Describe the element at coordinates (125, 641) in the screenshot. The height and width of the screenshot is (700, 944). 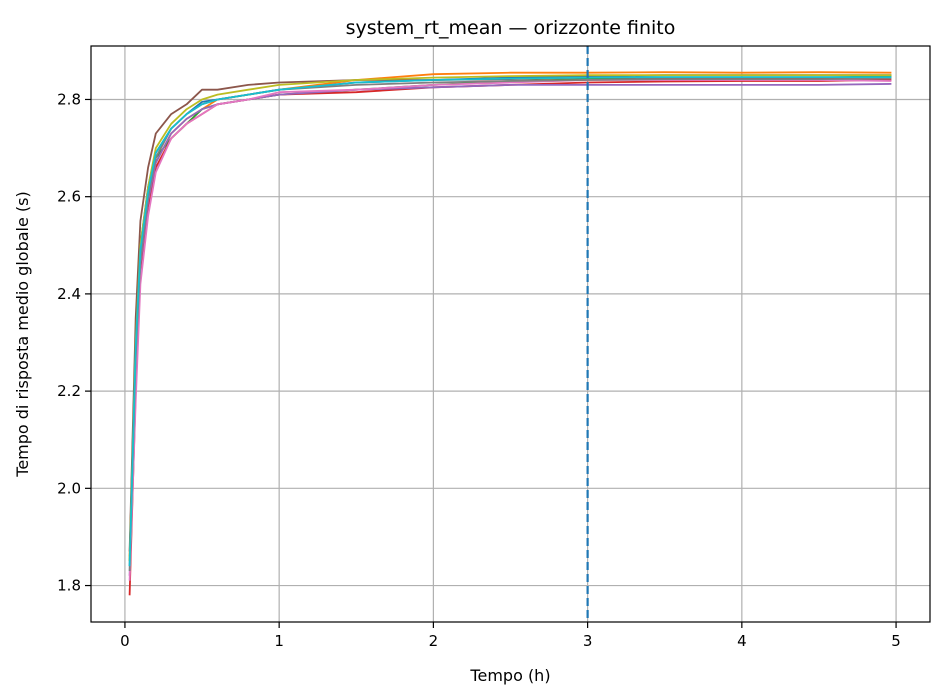
I see `x-tick-label: 0` at that location.